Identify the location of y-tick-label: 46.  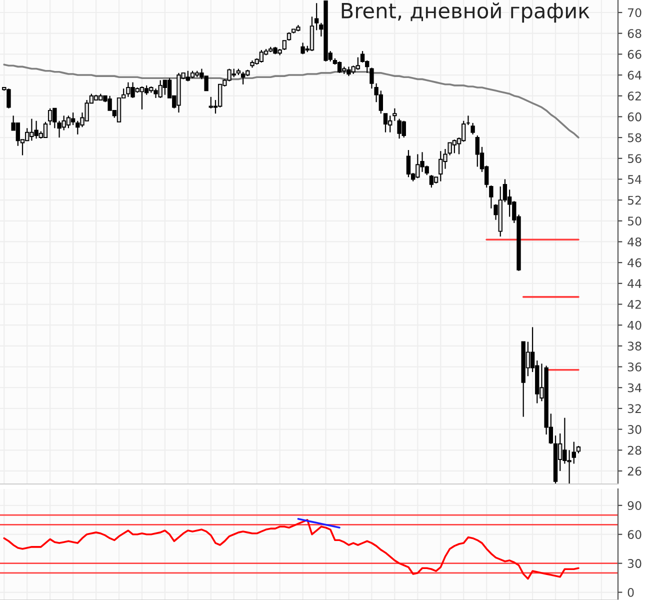
(635, 263).